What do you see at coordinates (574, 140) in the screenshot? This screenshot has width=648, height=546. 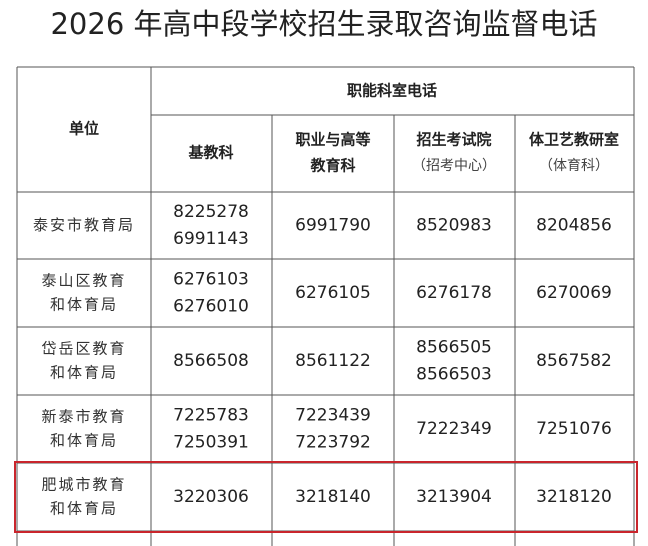 I see `column-header: 体卫艺教研室` at bounding box center [574, 140].